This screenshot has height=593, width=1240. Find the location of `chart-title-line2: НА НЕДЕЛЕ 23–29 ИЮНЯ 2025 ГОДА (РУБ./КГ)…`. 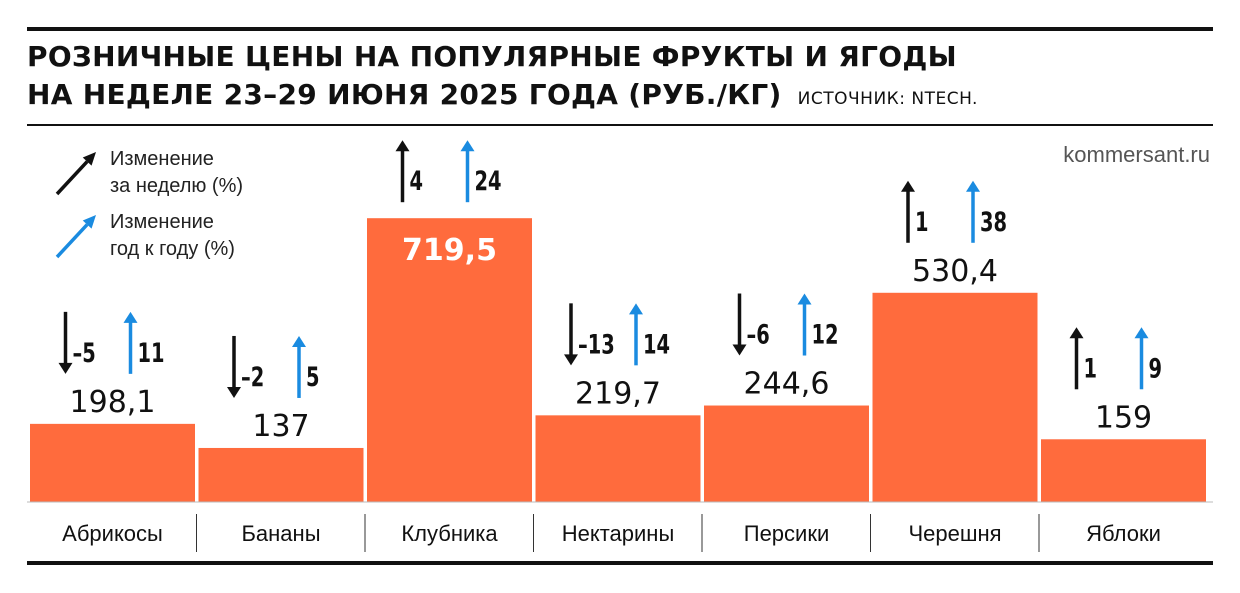

chart-title-line2: НА НЕДЕЛЕ 23–29 ИЮНЯ 2025 ГОДА (РУБ./КГ)… is located at coordinates (502, 94).